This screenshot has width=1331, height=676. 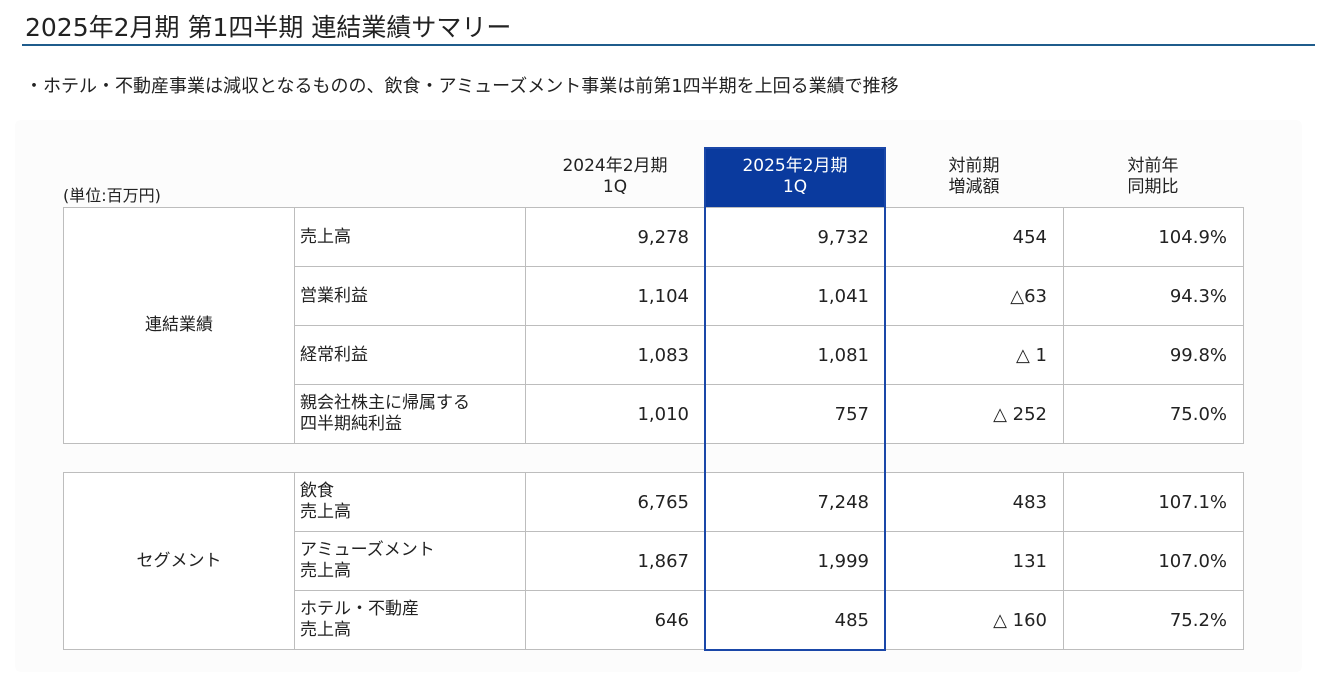 What do you see at coordinates (795, 296) in the screenshot?
I see `value-cell: 1,041` at bounding box center [795, 296].